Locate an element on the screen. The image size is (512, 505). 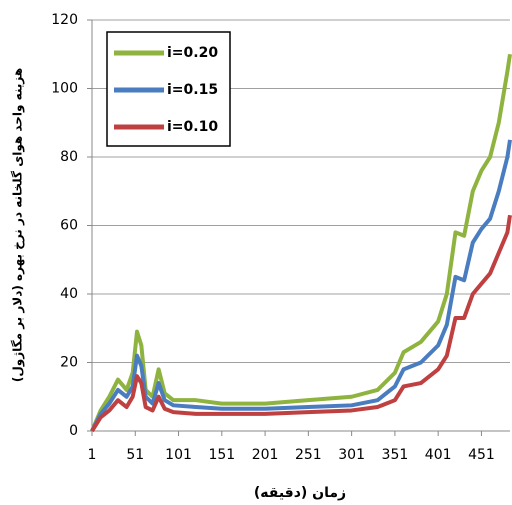
y-tick-label: 120 is located at coordinates (64, 20).